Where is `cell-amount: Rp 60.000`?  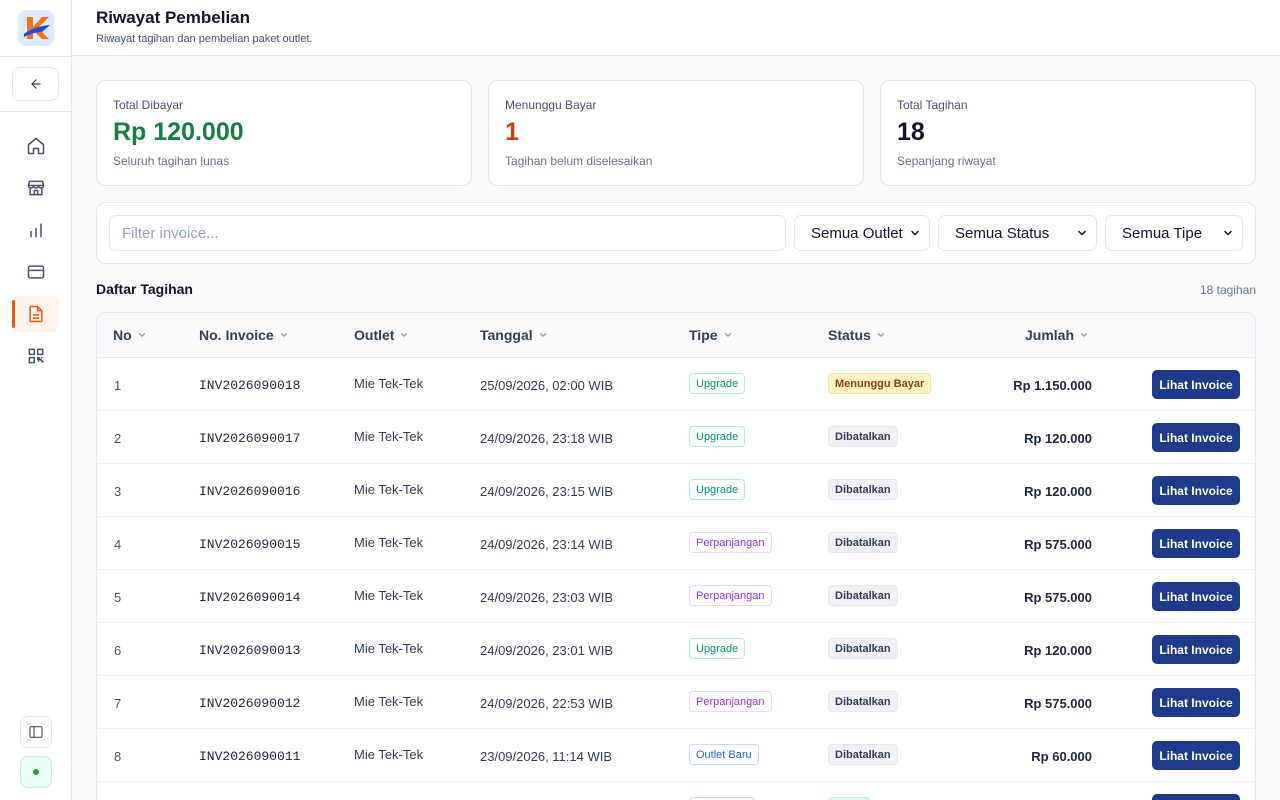 cell-amount: Rp 60.000 is located at coordinates (1061, 756).